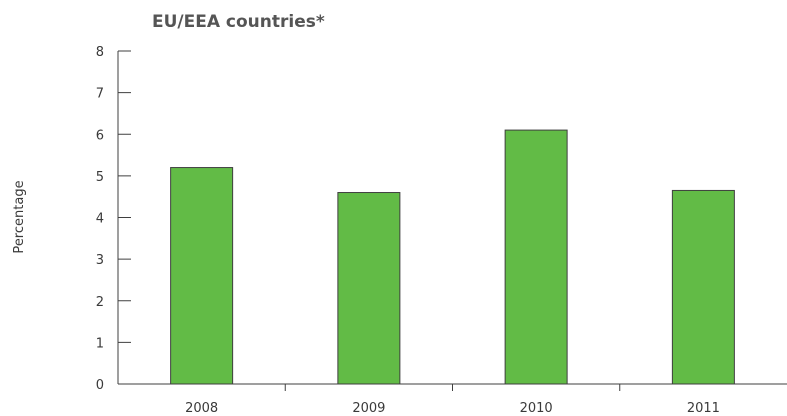 The width and height of the screenshot is (787, 416). What do you see at coordinates (100, 385) in the screenshot?
I see `y-tick-label: 0` at bounding box center [100, 385].